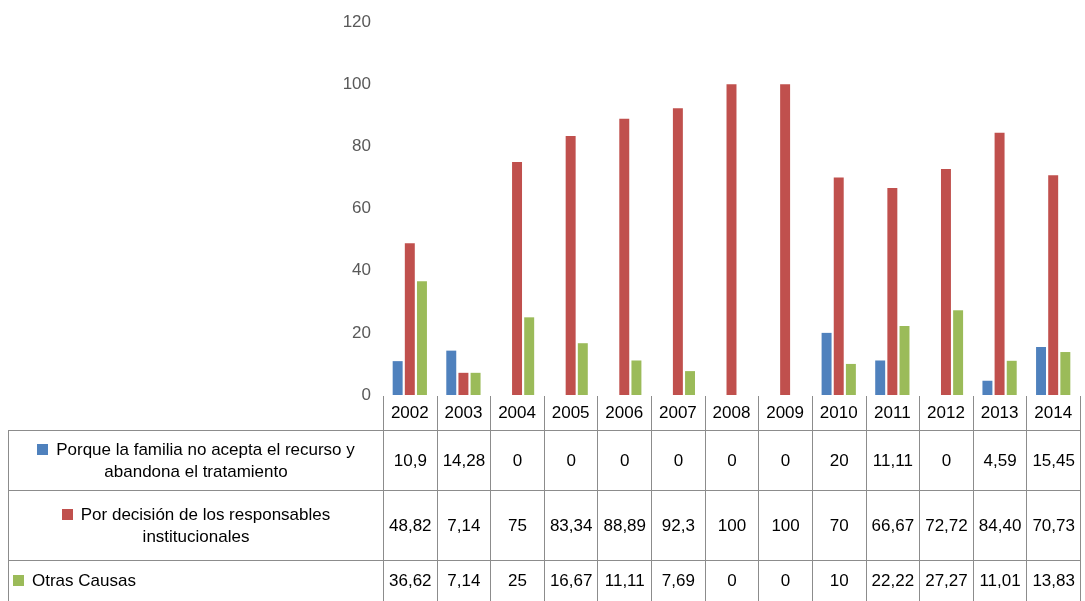 This screenshot has width=1085, height=601. What do you see at coordinates (678, 525) in the screenshot?
I see `data-label: 92,3` at bounding box center [678, 525].